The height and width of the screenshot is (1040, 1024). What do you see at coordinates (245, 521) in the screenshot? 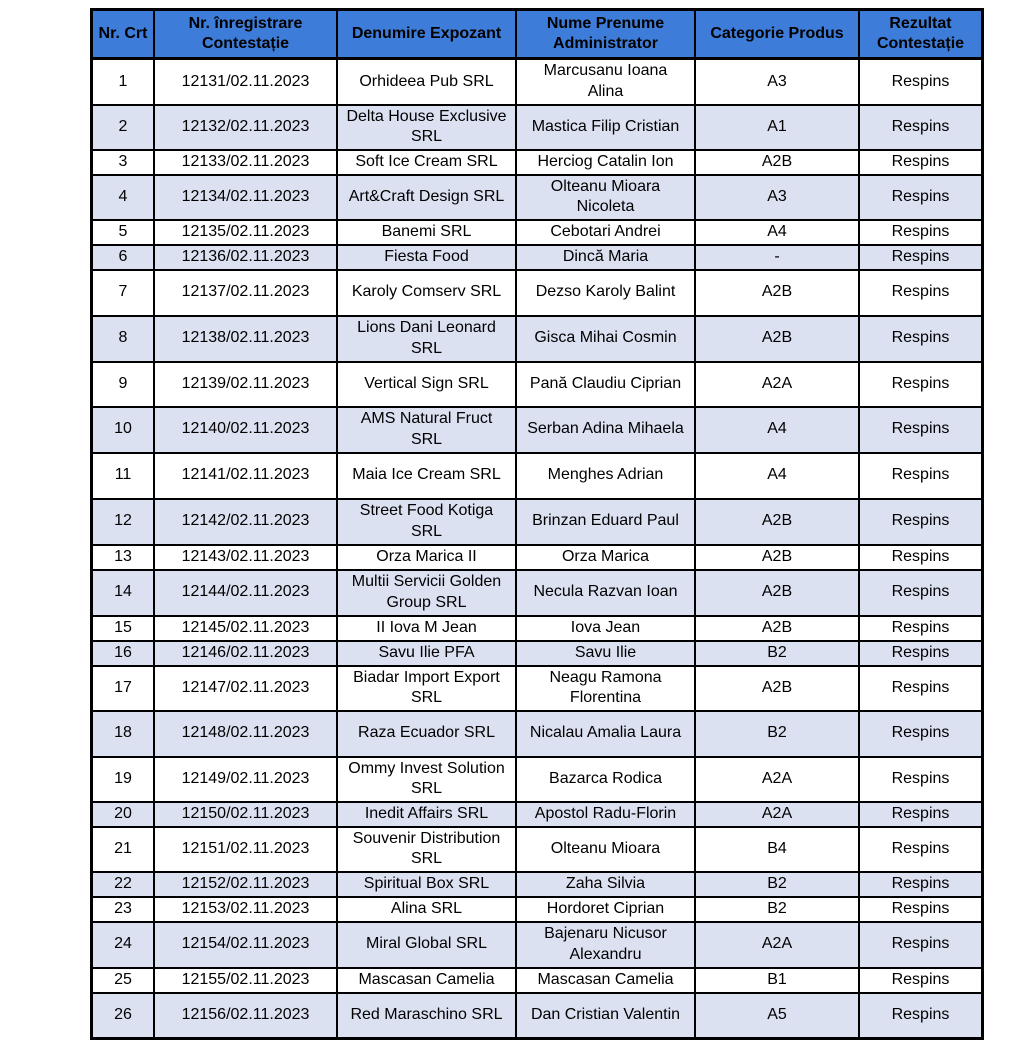
I see `cell-nr-inregistrare: 12142/02.11.2023` at bounding box center [245, 521].